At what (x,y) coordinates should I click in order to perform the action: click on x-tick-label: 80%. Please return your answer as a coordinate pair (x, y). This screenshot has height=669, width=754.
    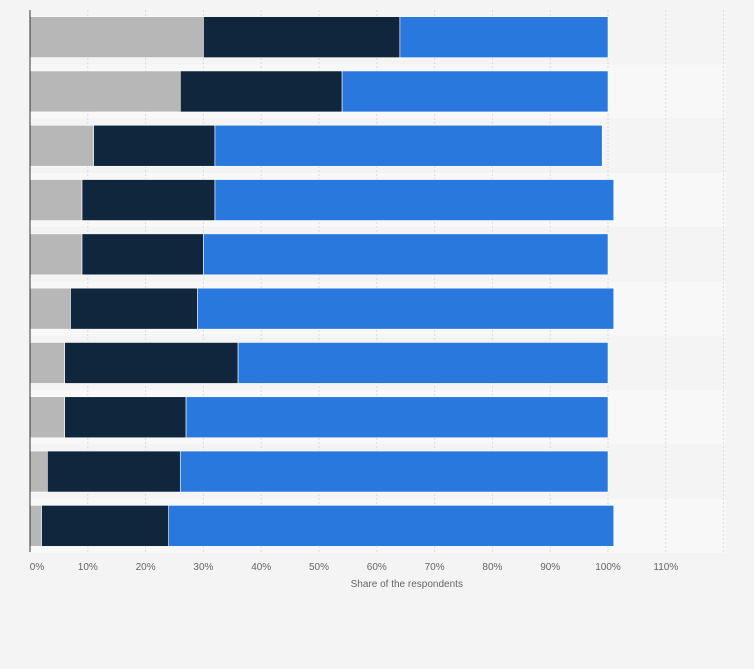
    Looking at the image, I should click on (492, 567).